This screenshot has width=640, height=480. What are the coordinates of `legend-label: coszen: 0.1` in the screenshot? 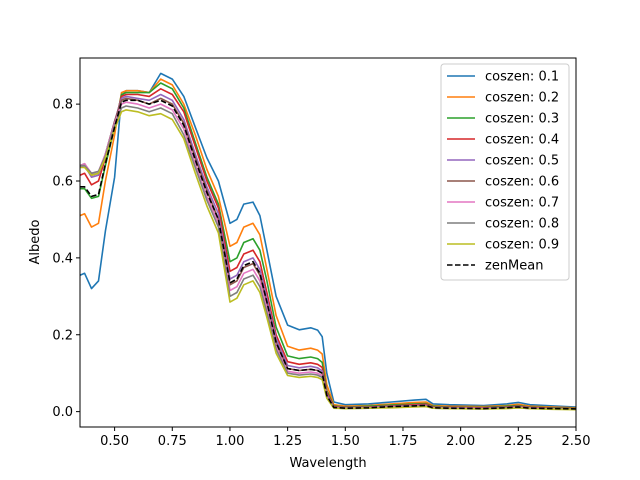 It's located at (522, 77).